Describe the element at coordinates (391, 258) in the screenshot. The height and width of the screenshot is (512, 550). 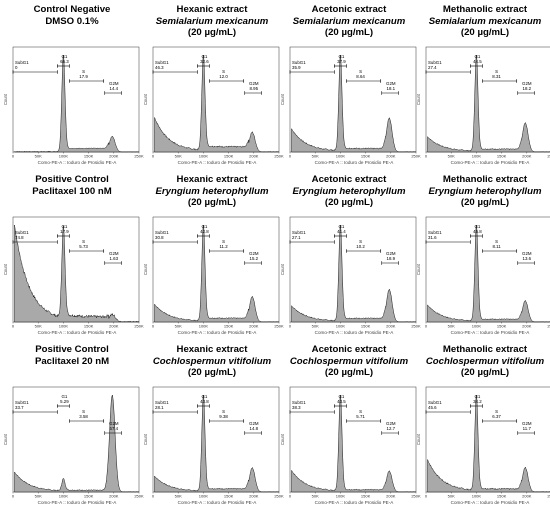
I see `gate-value-g2m: 18.9` at that location.